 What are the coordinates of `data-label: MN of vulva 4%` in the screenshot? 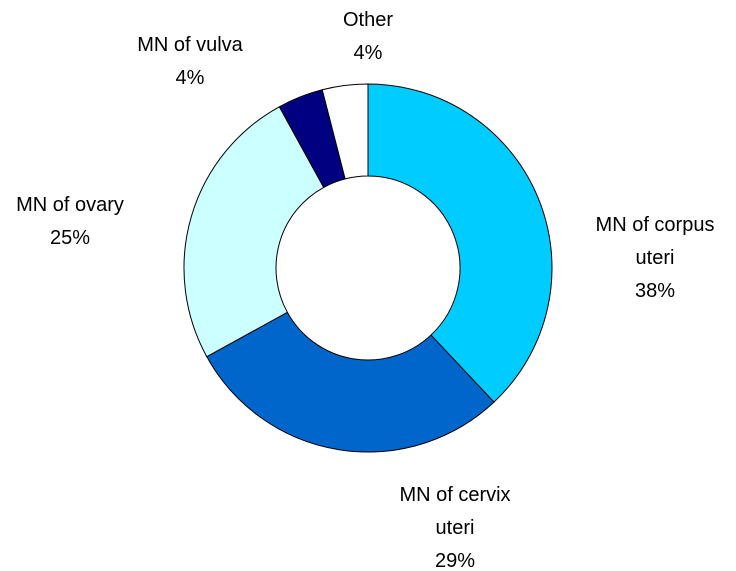 It's located at (190, 62).